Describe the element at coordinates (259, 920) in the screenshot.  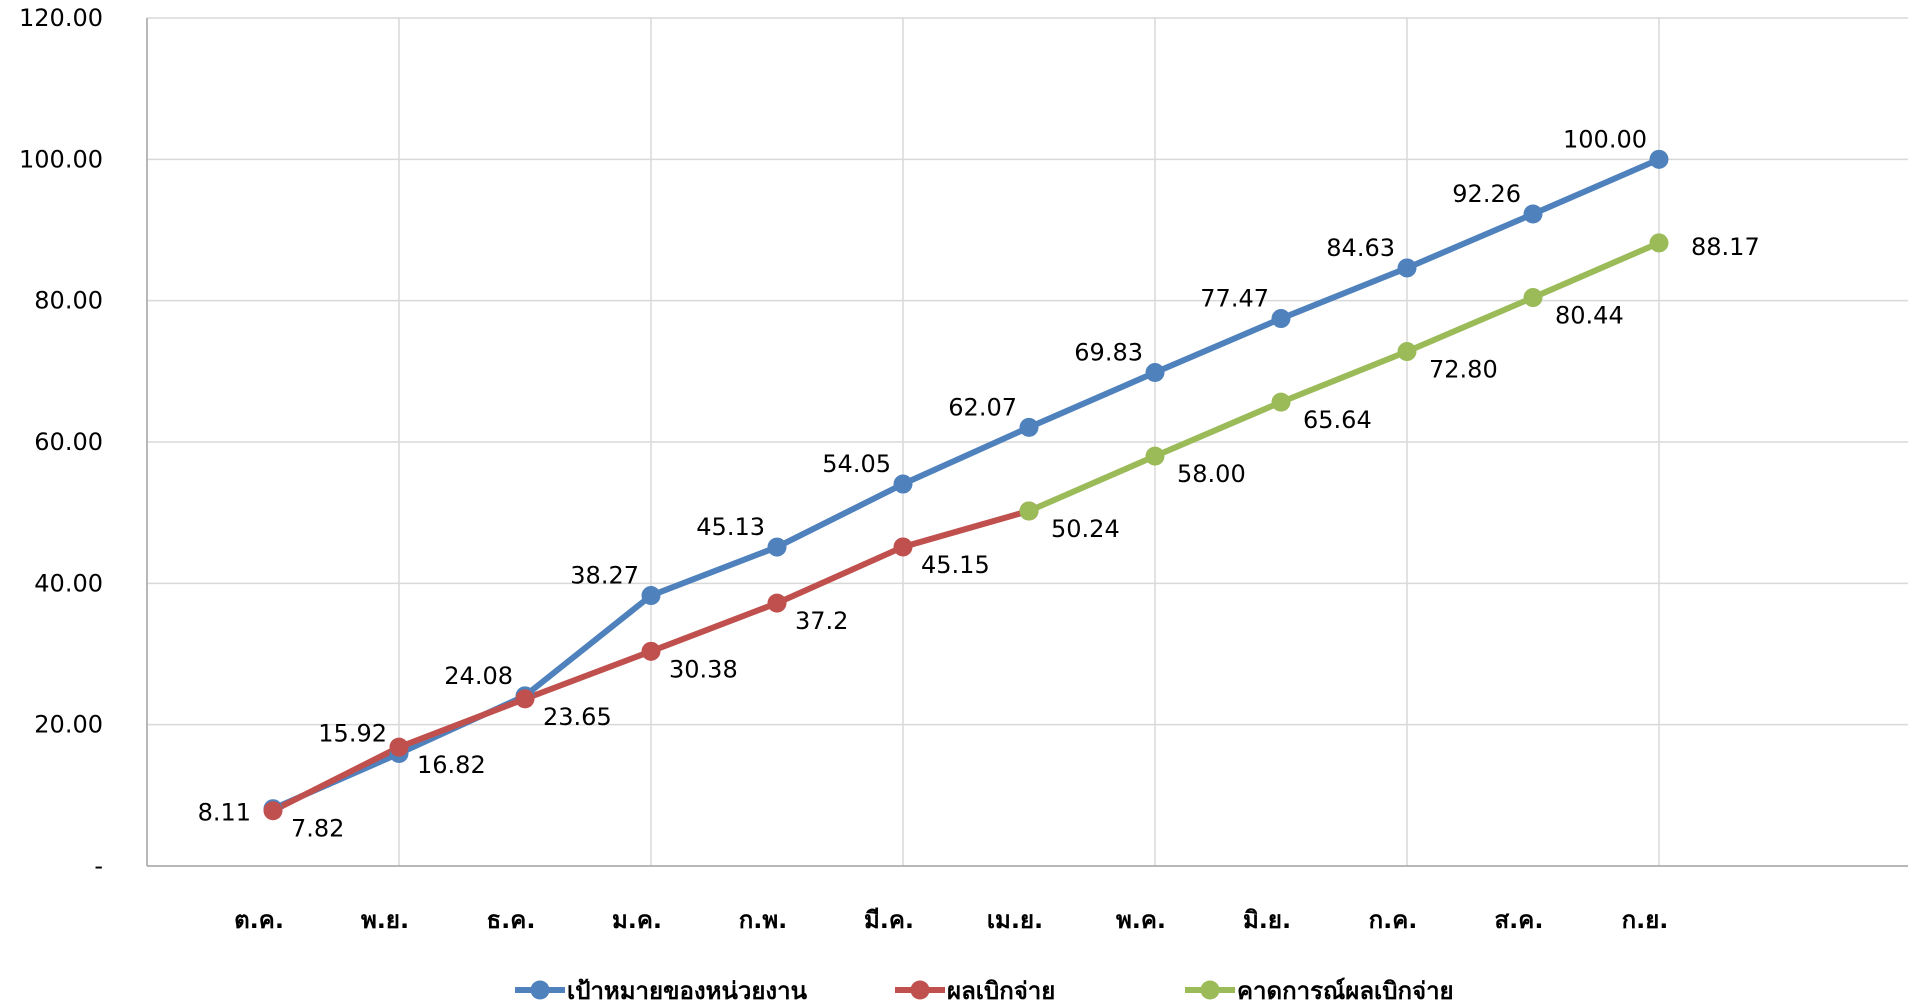
I see `x-tick-label: ต.ค.` at that location.